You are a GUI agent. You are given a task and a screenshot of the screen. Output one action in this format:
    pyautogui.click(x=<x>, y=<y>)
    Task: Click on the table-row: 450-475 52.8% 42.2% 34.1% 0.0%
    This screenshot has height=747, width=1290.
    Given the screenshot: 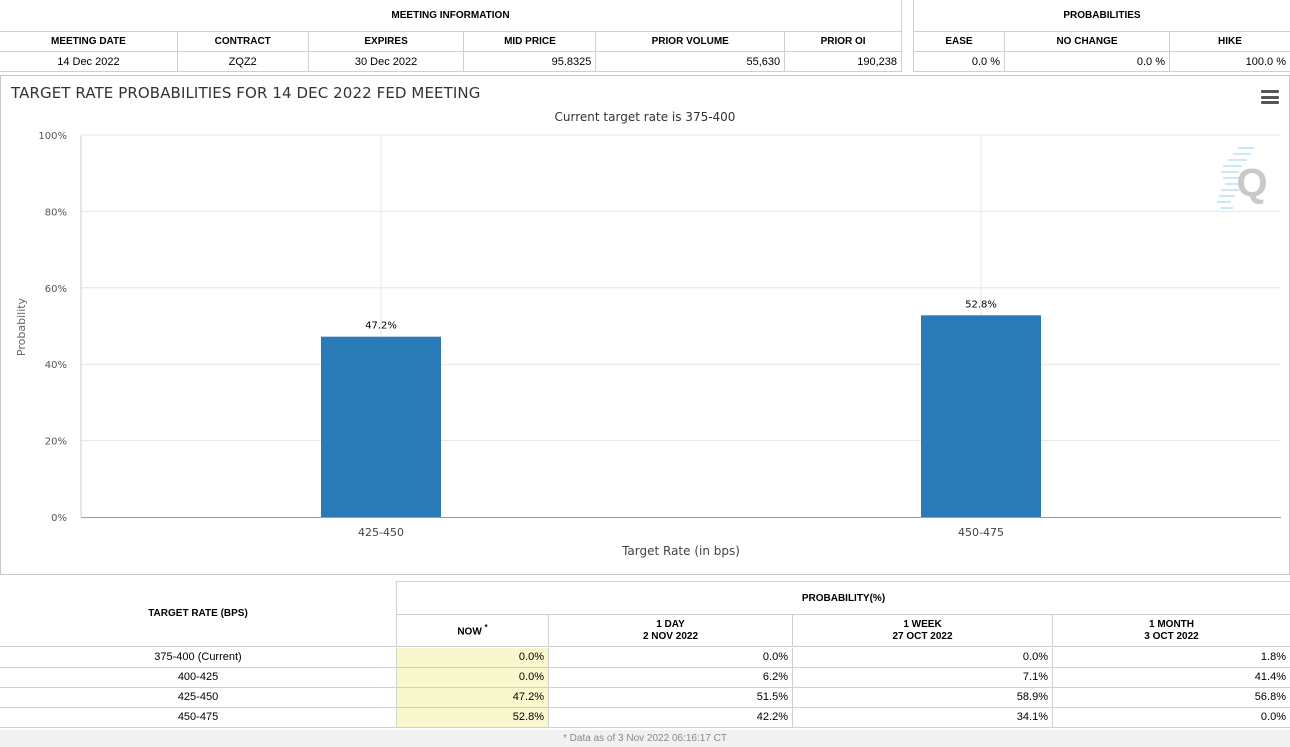 What is the action you would take?
    pyautogui.click(x=645, y=718)
    